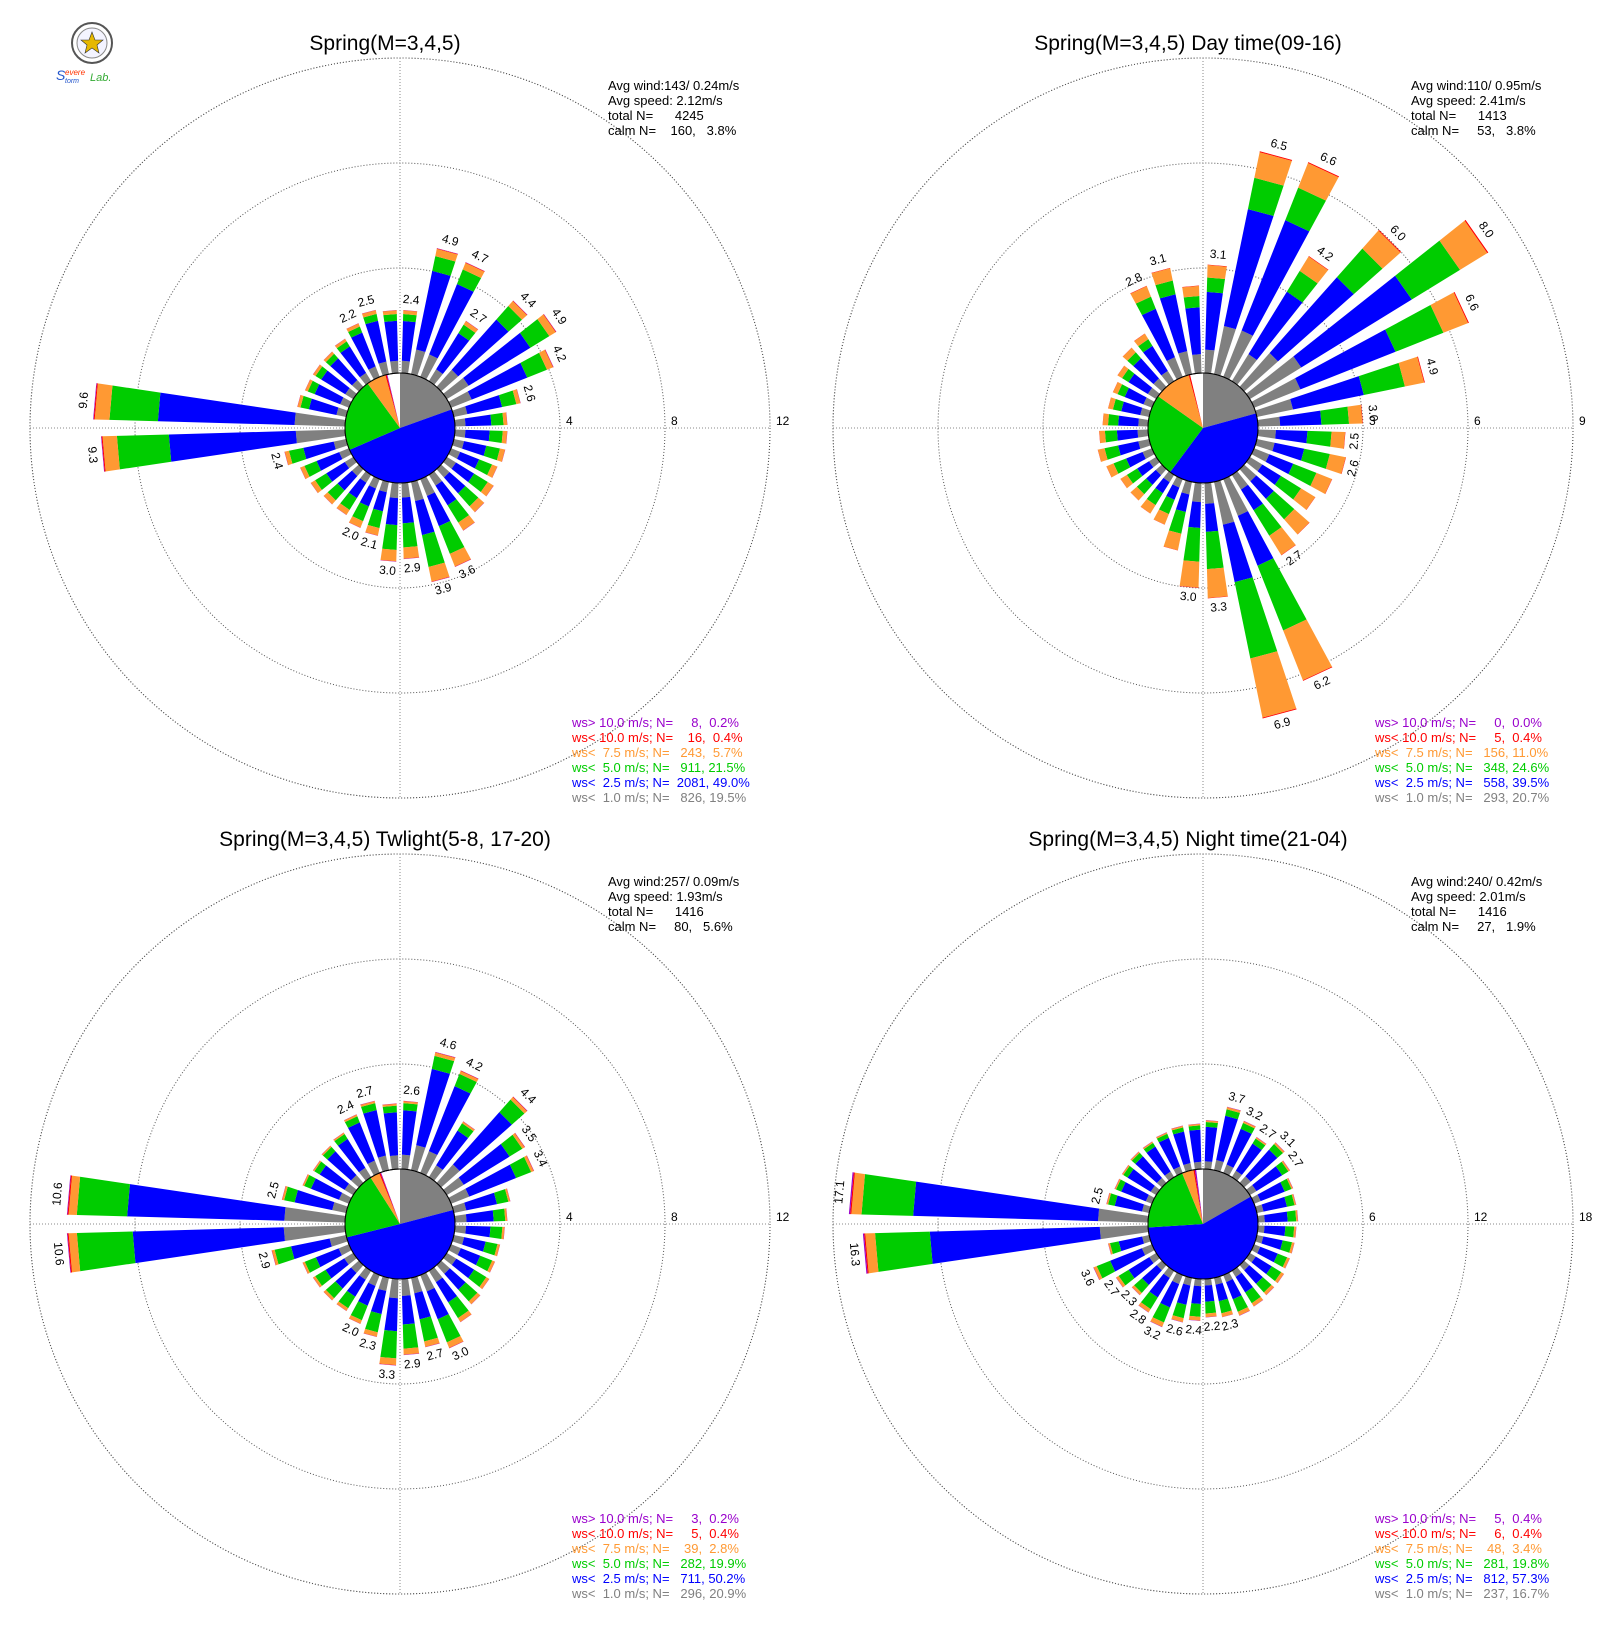  What do you see at coordinates (783, 421) in the screenshot?
I see `ring-label: 12` at bounding box center [783, 421].